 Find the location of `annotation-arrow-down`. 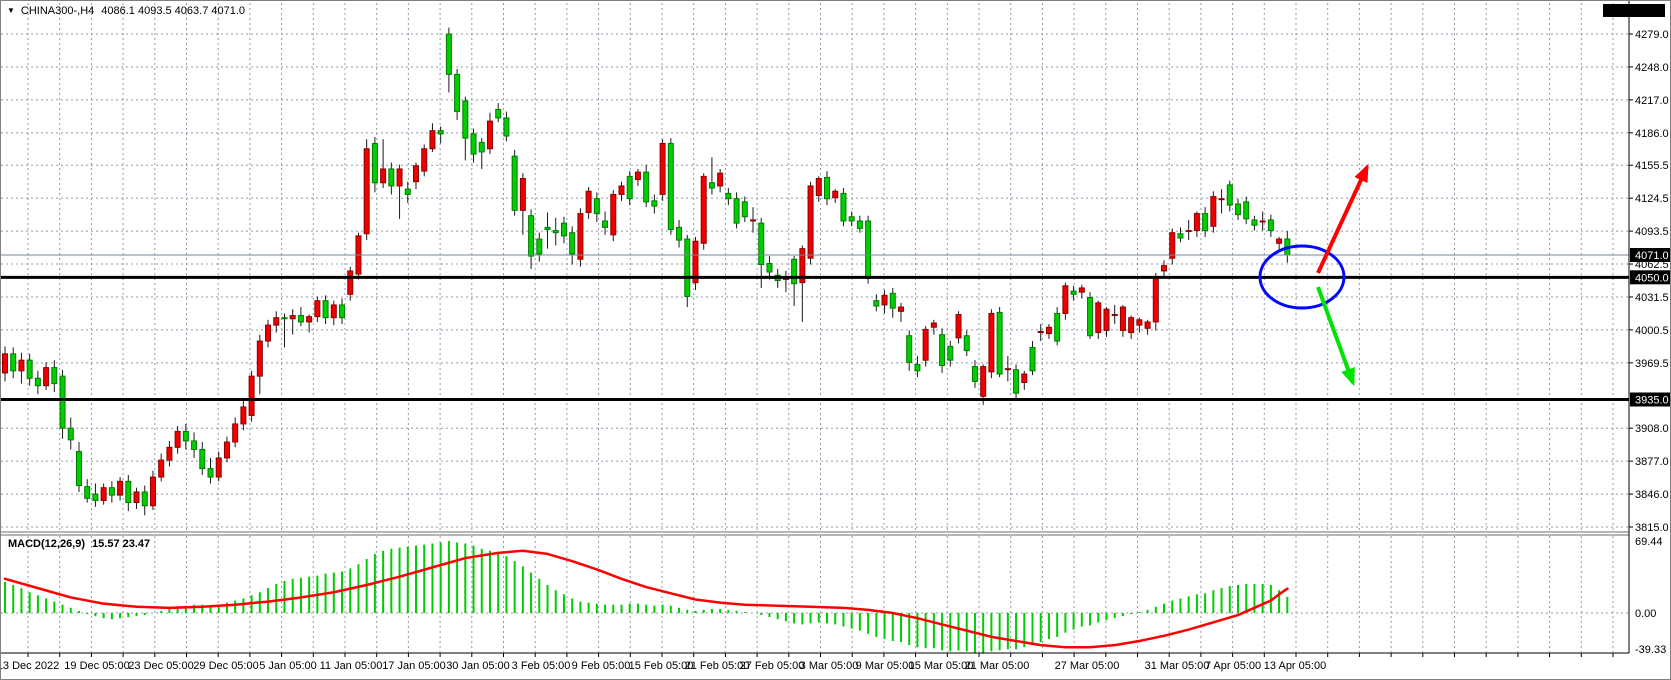

annotation-arrow-down is located at coordinates (1335, 336).